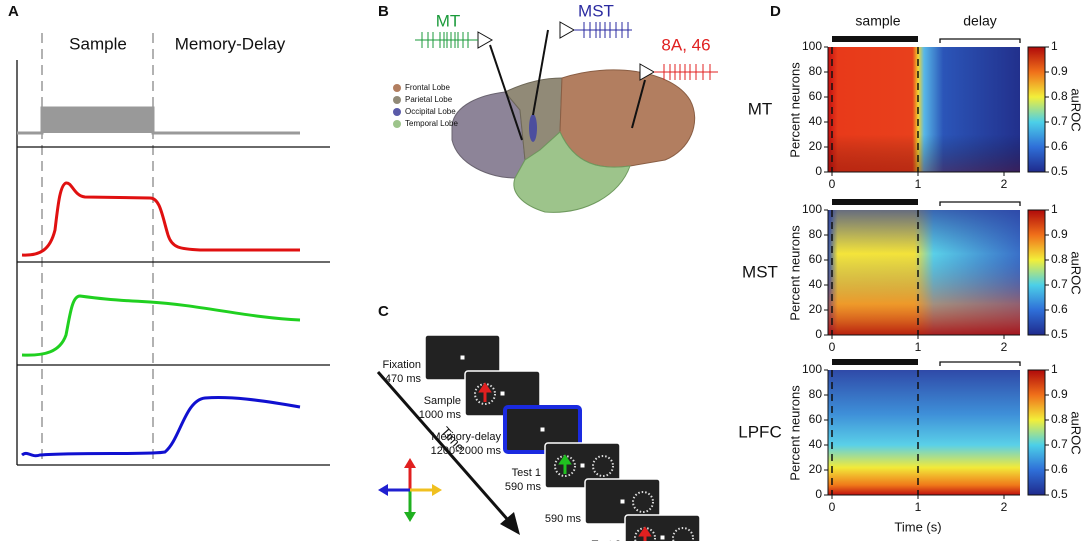 The height and width of the screenshot is (541, 1084). Describe the element at coordinates (606, 540) in the screenshot. I see `screen-name: Test 2` at that location.